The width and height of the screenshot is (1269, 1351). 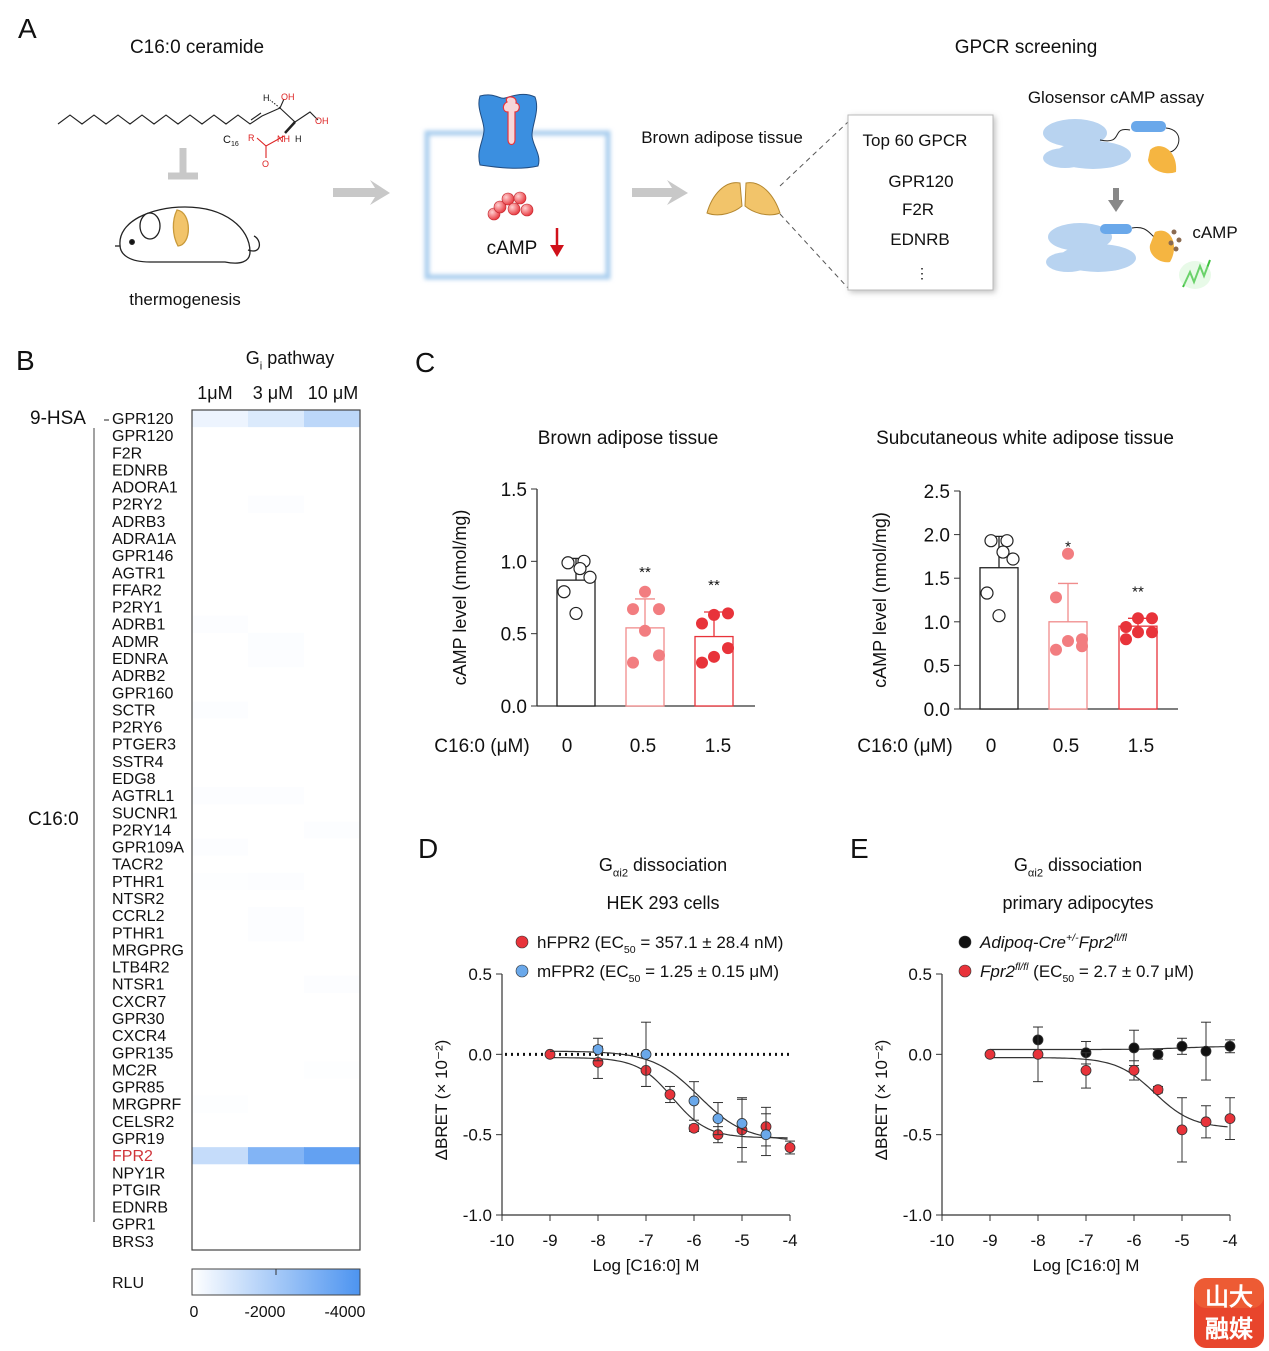 I want to click on colorbar-tick-label: -4000, so click(x=345, y=1312).